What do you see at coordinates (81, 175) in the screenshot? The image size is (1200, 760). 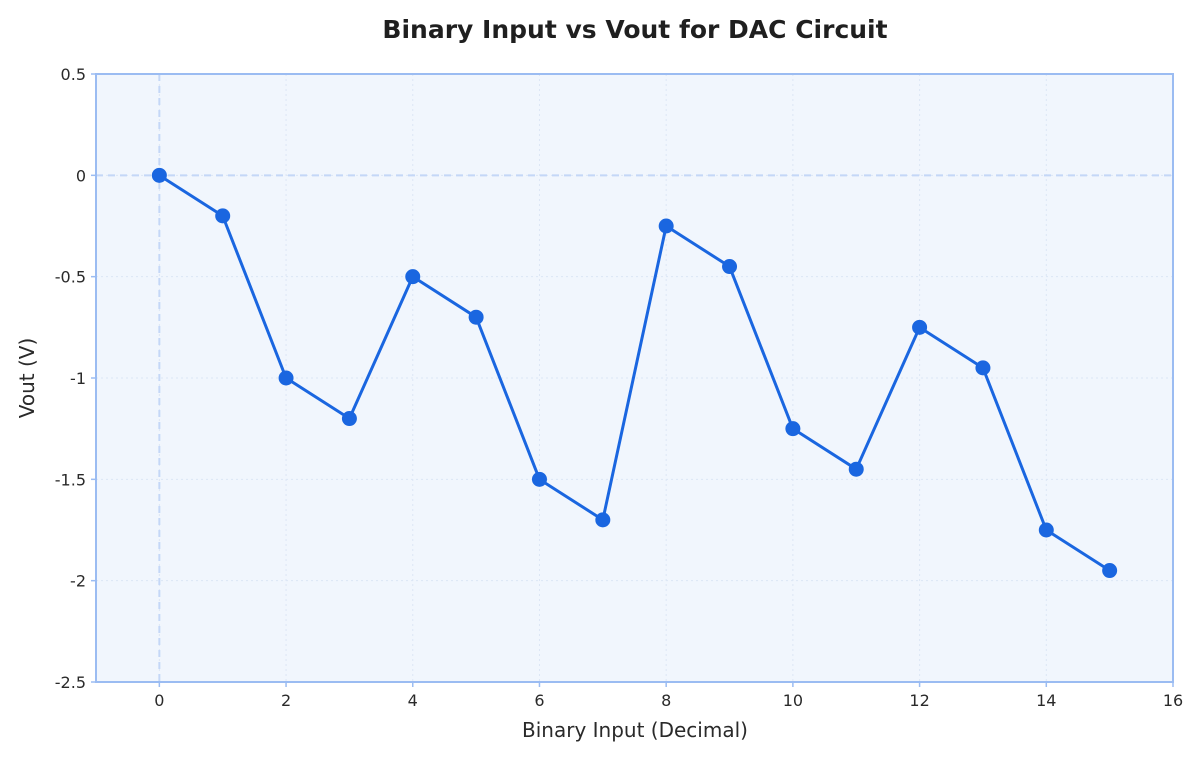 I see `y-tick-label: 0` at bounding box center [81, 175].